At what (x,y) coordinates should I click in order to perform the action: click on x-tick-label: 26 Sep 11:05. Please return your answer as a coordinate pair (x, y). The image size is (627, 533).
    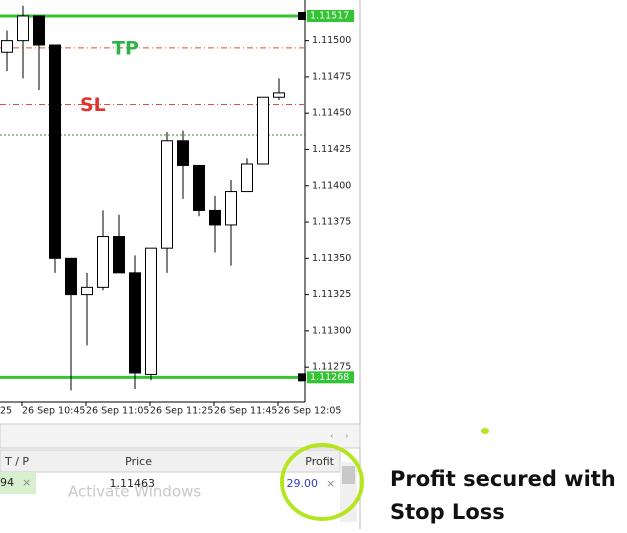
    Looking at the image, I should click on (117, 411).